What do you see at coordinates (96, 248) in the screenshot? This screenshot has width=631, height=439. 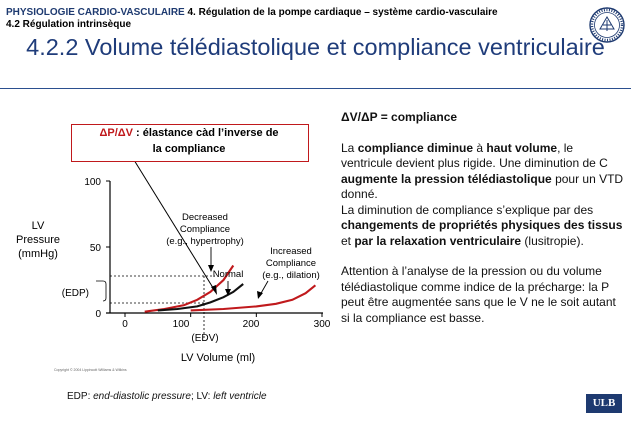 I see `y-tick-label: 50` at bounding box center [96, 248].